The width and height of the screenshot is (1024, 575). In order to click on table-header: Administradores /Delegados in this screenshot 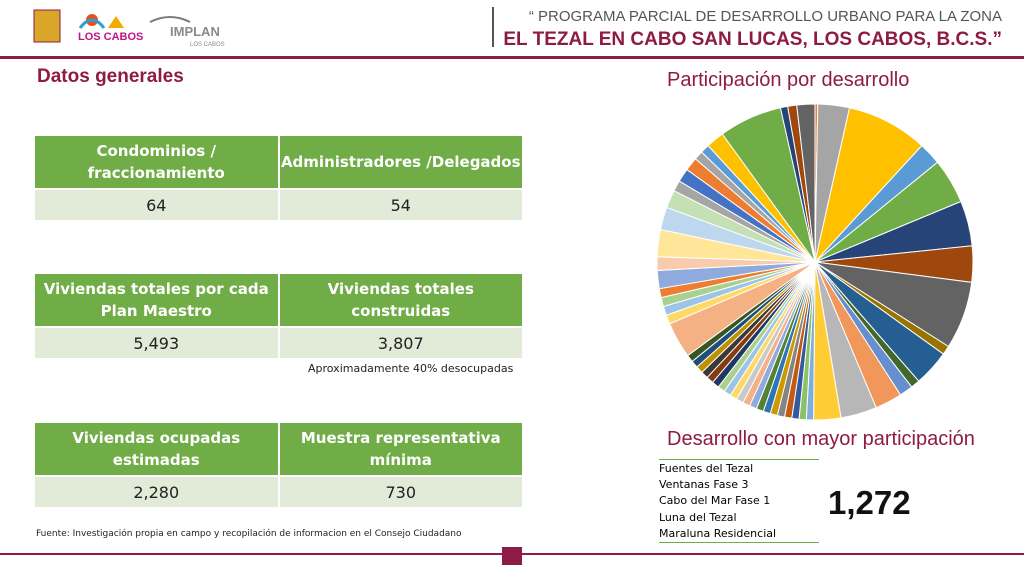, I will do `click(400, 162)`.